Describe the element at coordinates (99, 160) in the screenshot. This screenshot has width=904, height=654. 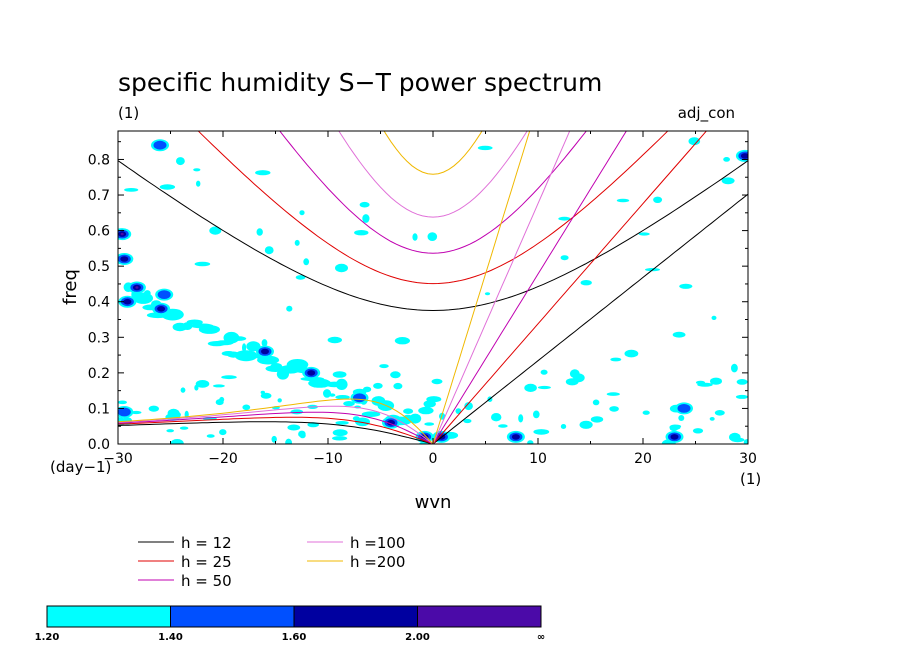
I see `y-tick-label: 0.8` at that location.